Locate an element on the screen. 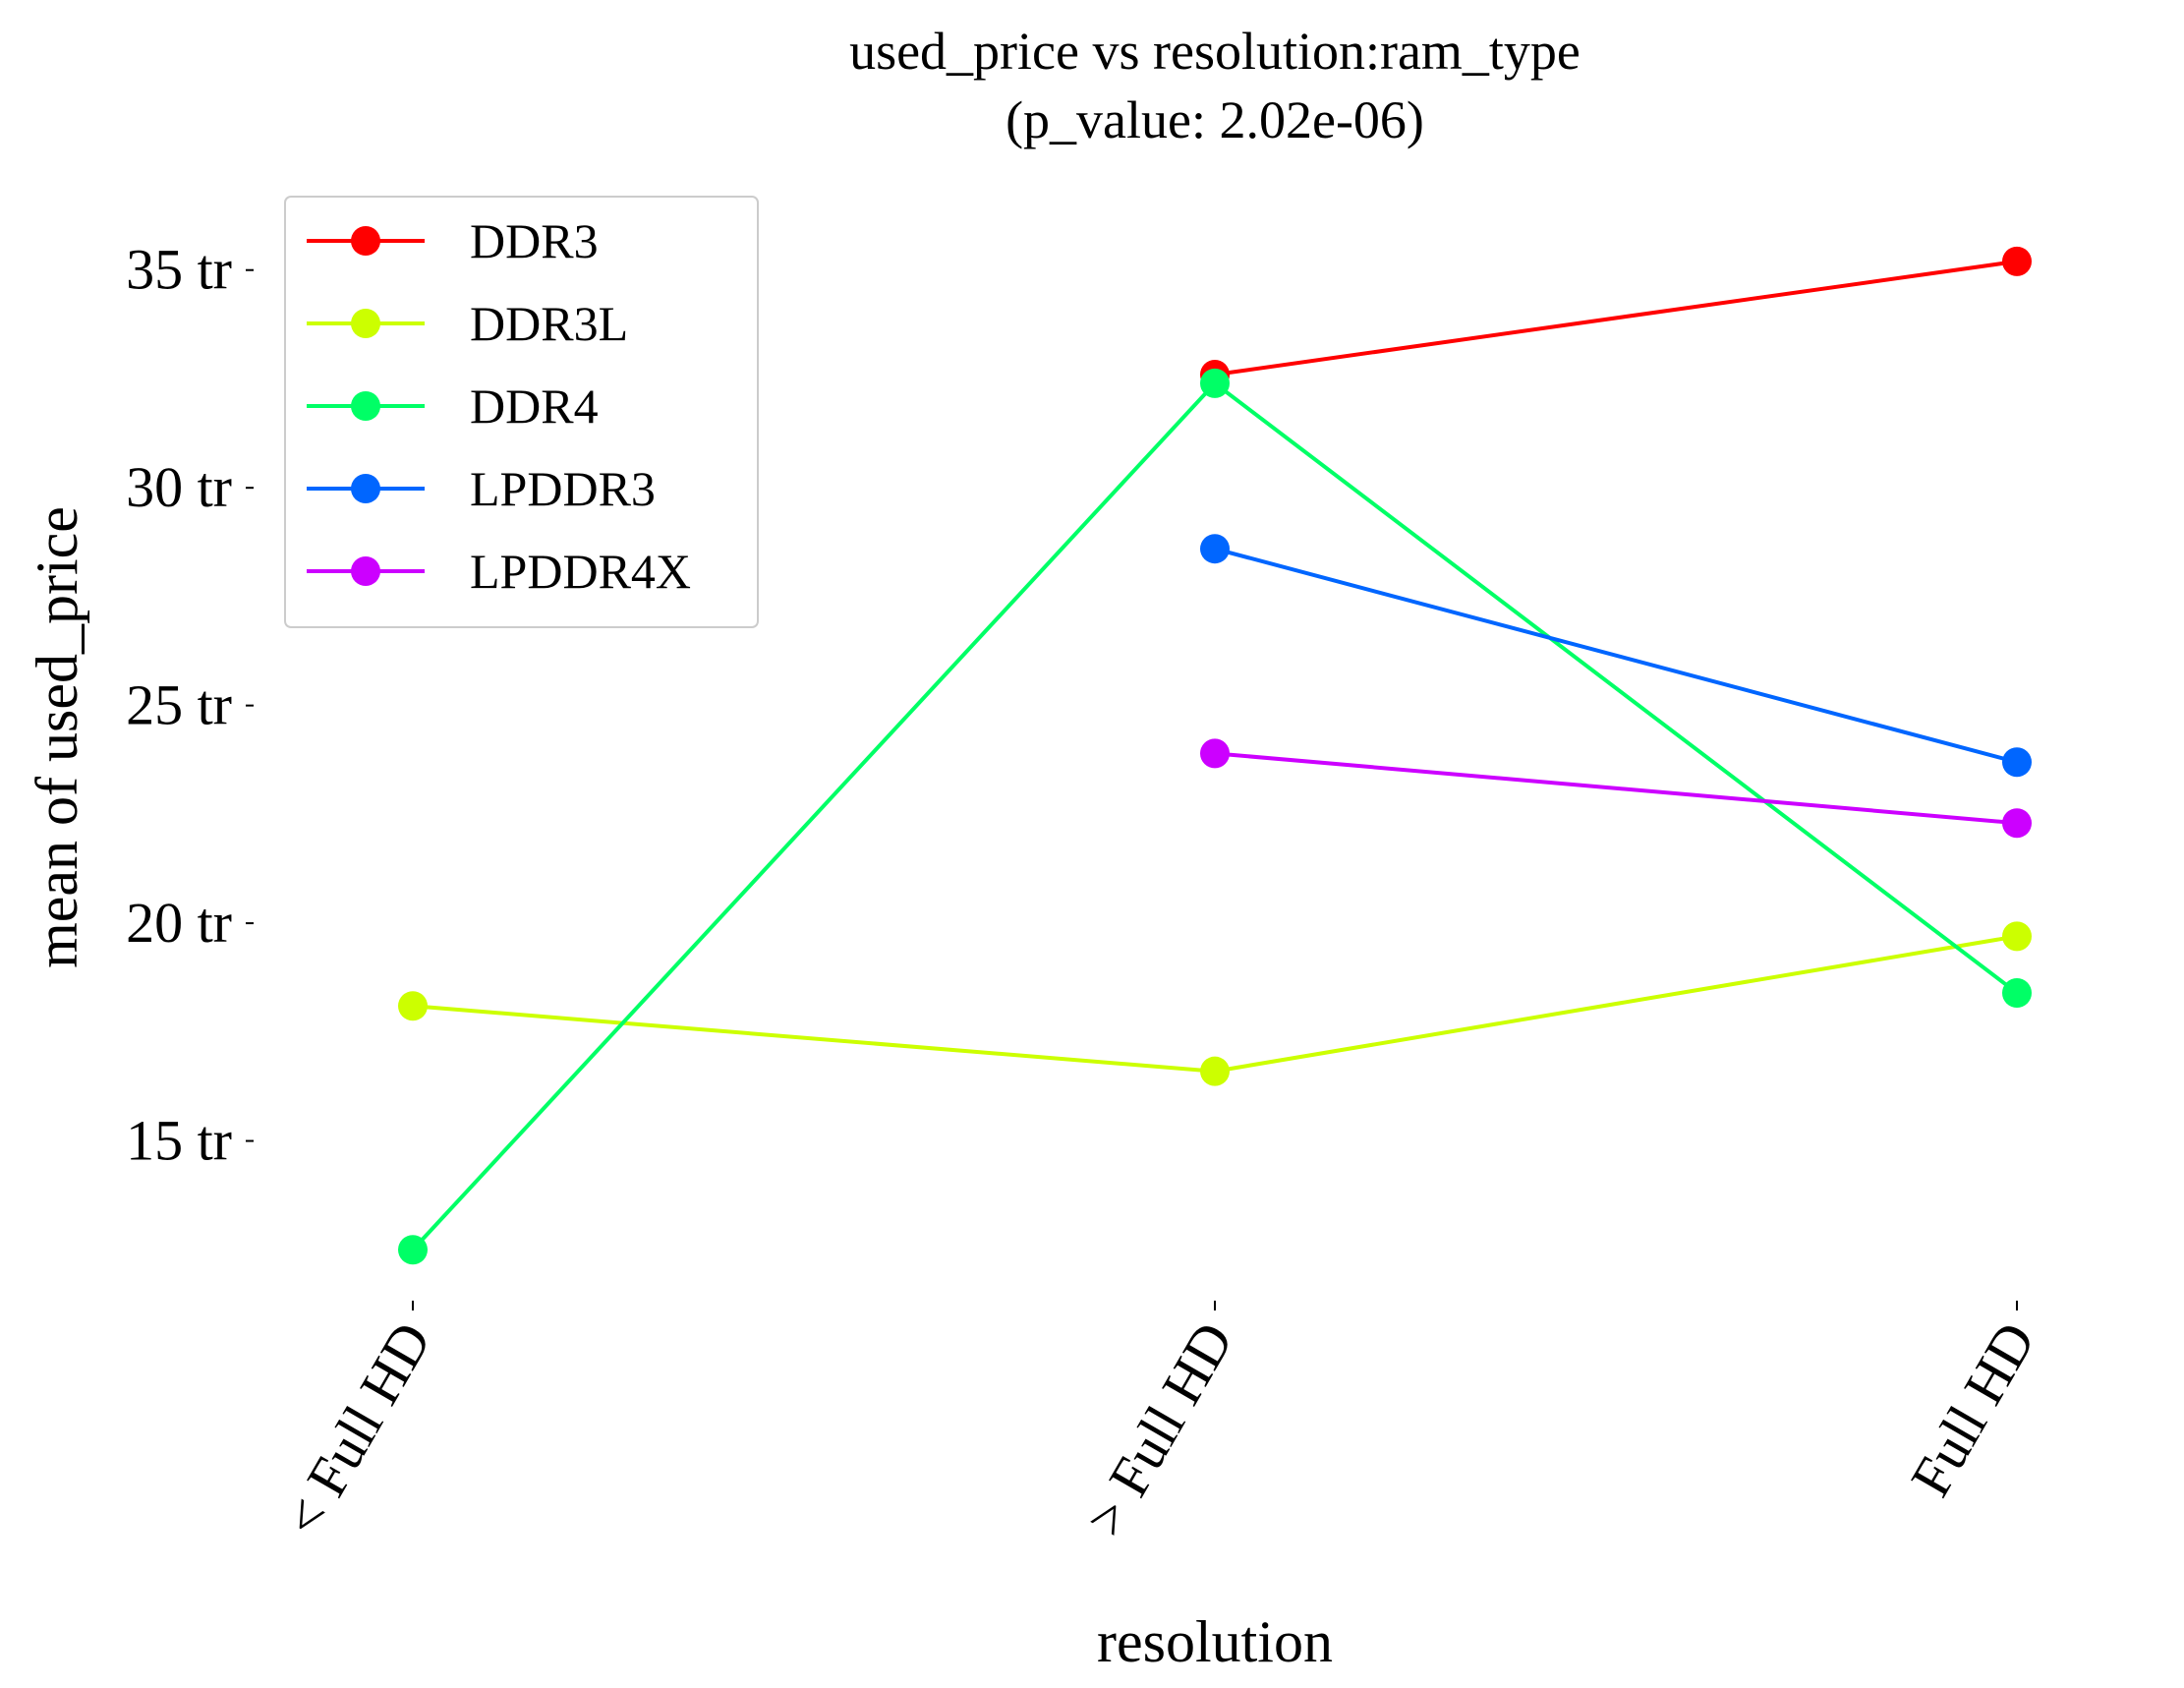  y-tick-label: 15 tr is located at coordinates (179, 1141).